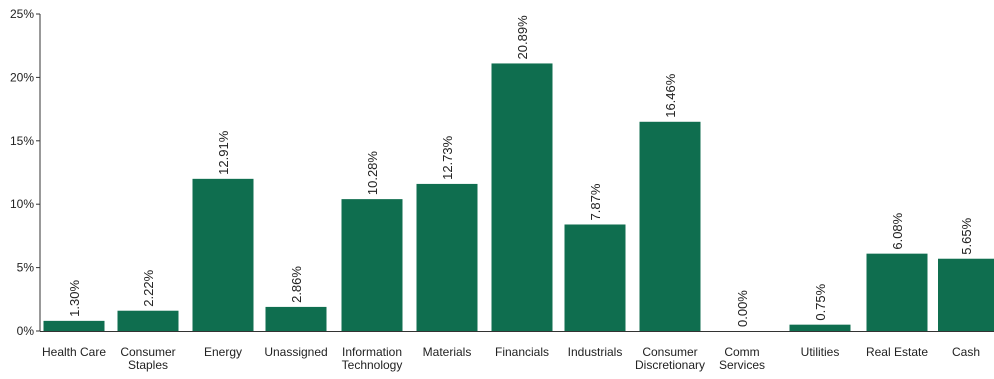 This screenshot has width=994, height=379. Describe the element at coordinates (223, 352) in the screenshot. I see `category-label: Energy` at that location.